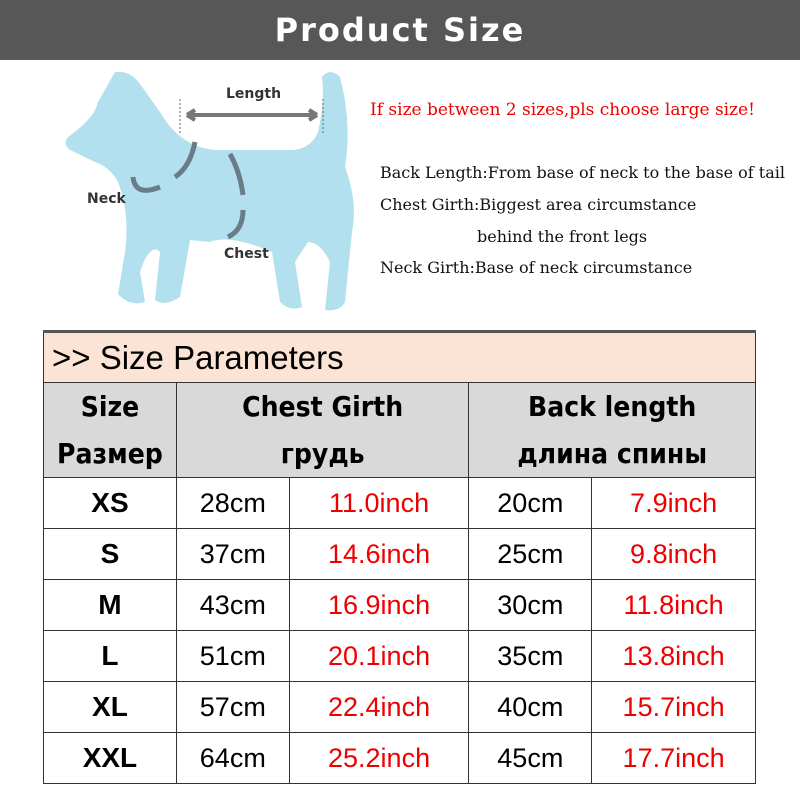 The width and height of the screenshot is (800, 800). I want to click on chest-girth-desc-cont: behind the front legs, so click(562, 236).